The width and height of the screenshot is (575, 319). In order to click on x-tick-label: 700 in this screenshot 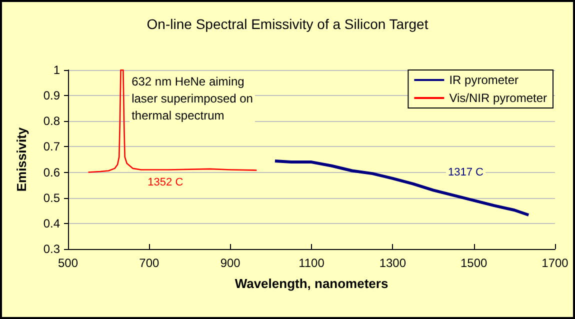, I will do `click(149, 263)`.